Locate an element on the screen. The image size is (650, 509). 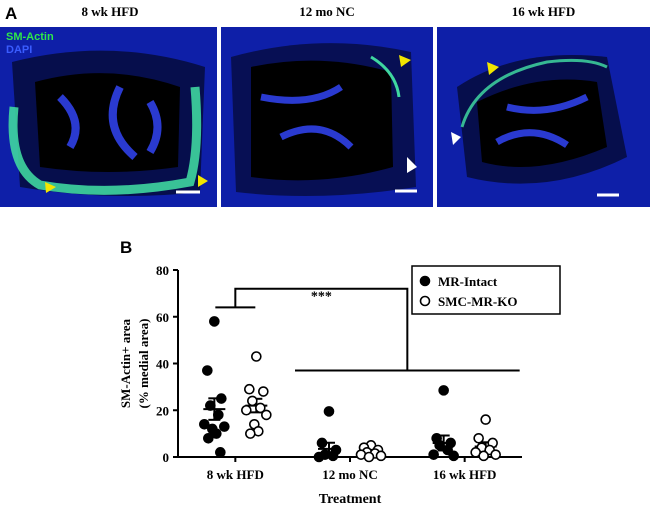
y-axis-label: SM-Actin+ area is located at coordinates (125, 363).